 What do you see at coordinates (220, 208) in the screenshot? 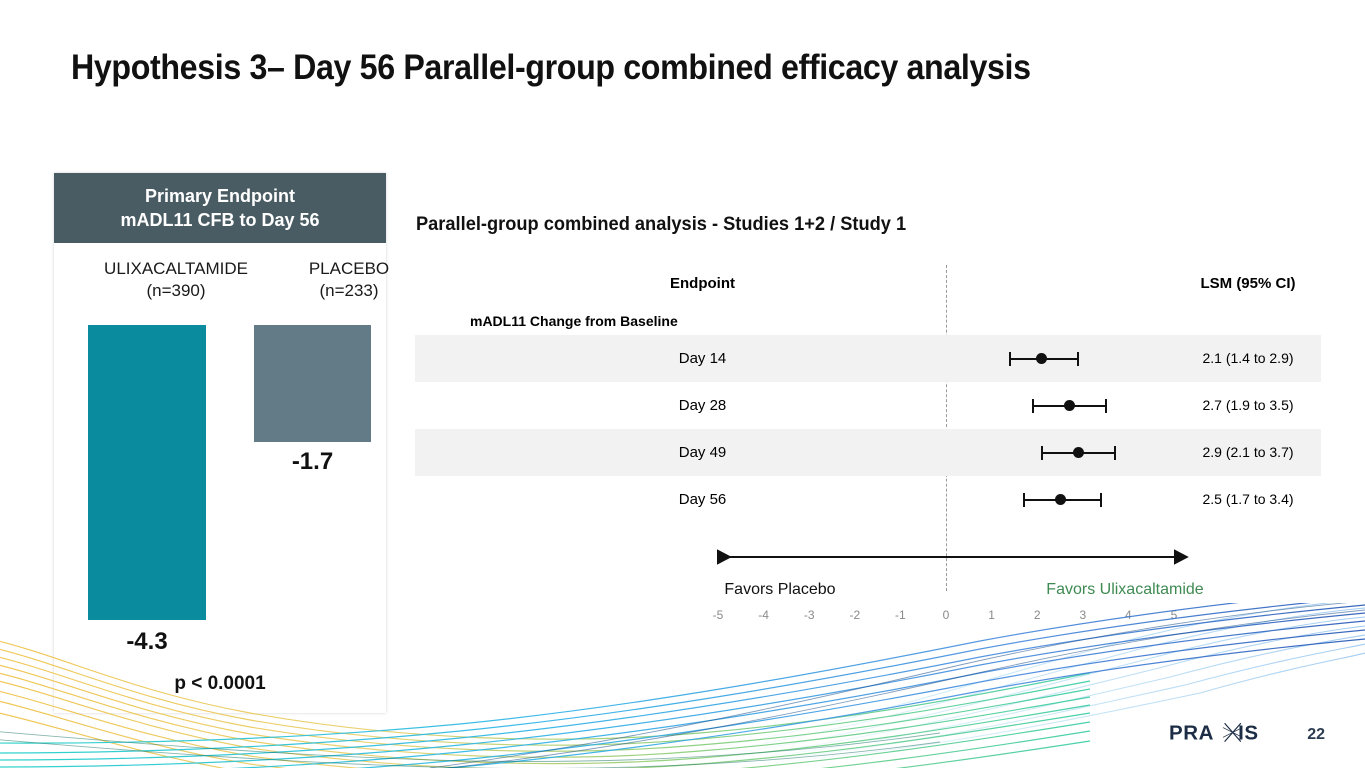
I see `primary-endpoint-card-header: Primary Endpoint mADL11 CFB to Day 56` at bounding box center [220, 208].